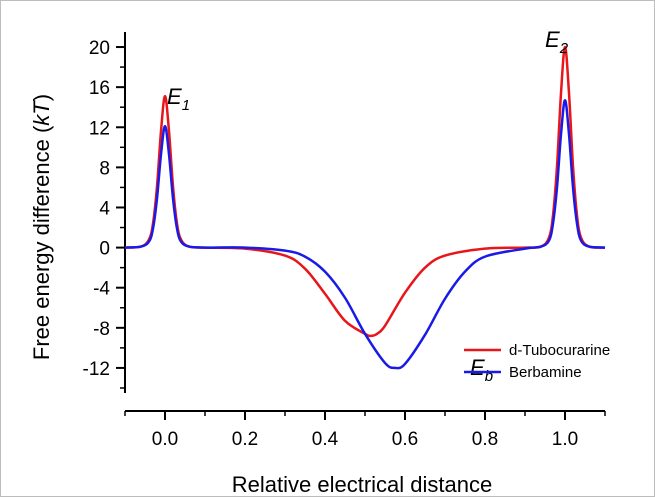  I want to click on annotation-e1: E1, so click(178, 99).